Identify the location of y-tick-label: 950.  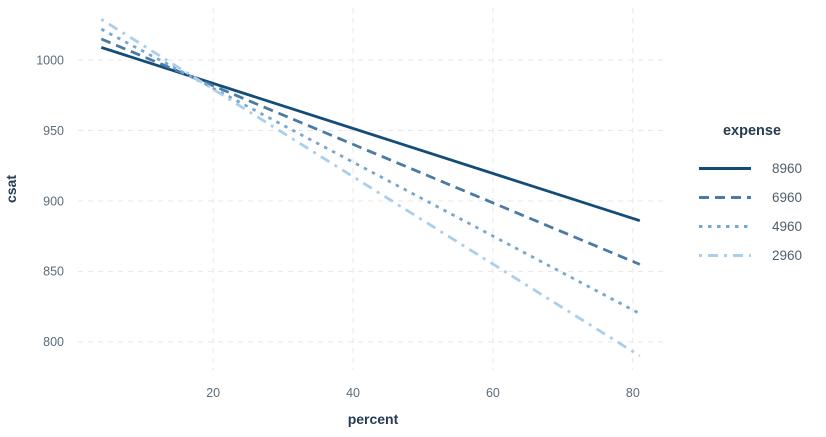
(53, 131).